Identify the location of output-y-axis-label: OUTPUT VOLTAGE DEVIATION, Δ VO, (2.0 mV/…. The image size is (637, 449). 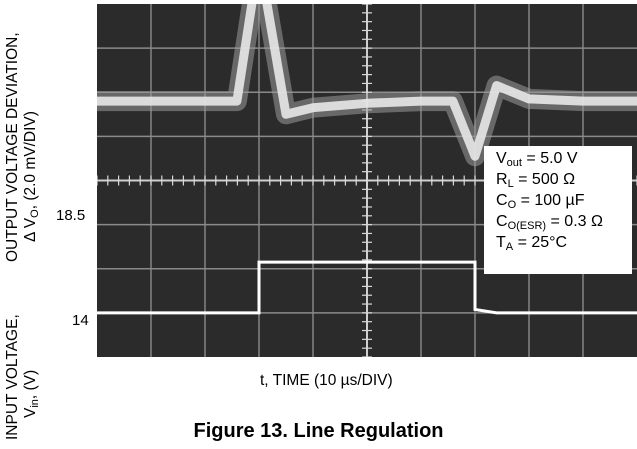
(22, 147).